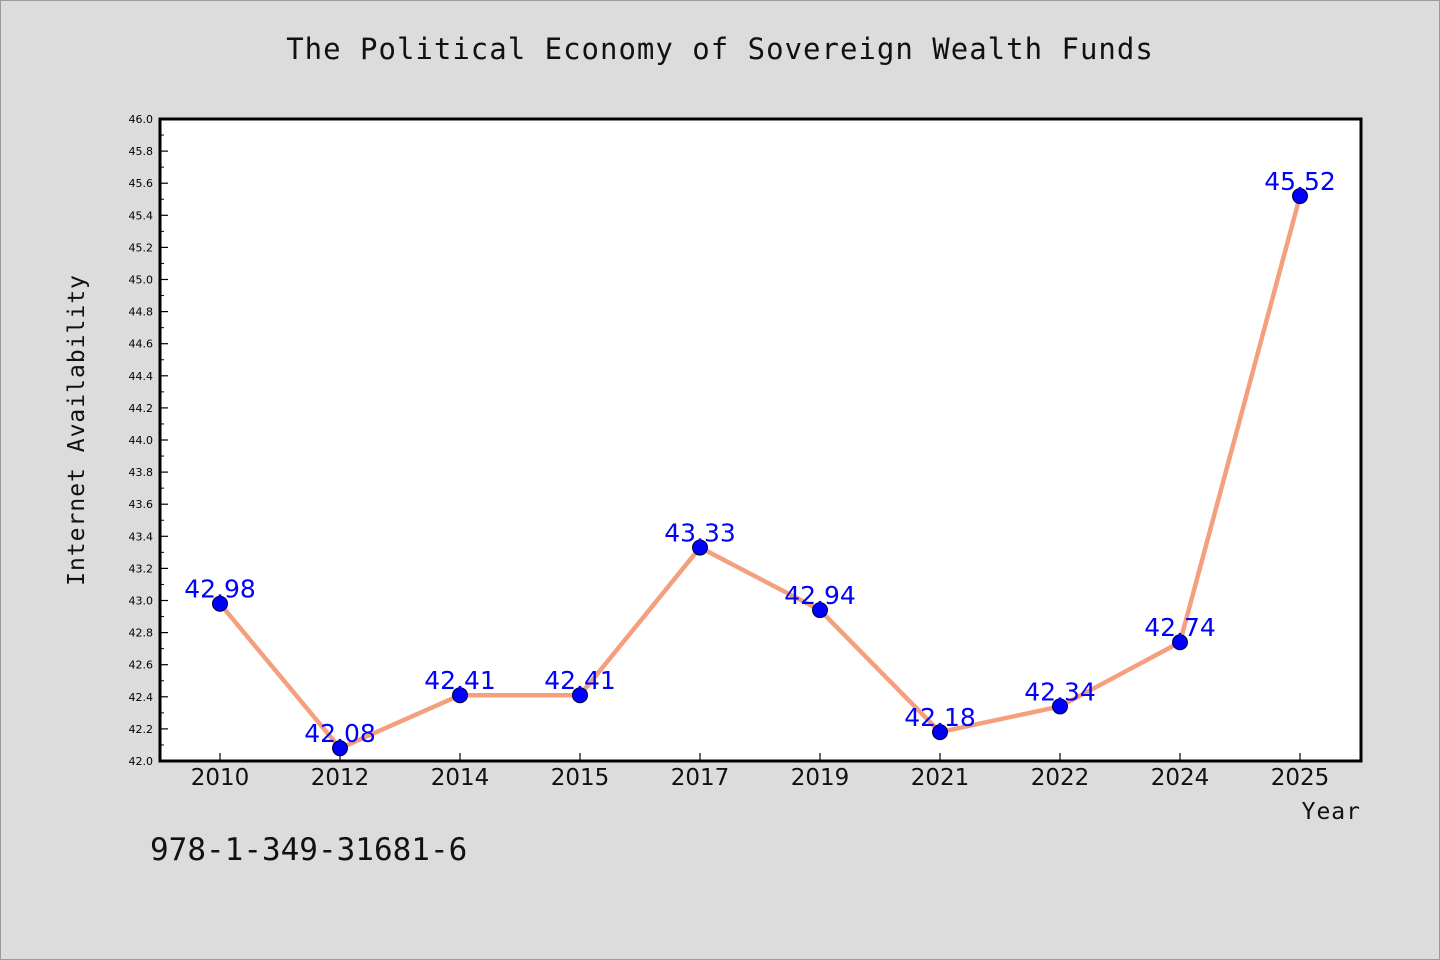 The width and height of the screenshot is (1440, 960). What do you see at coordinates (580, 778) in the screenshot?
I see `x-tick-label: 2015` at bounding box center [580, 778].